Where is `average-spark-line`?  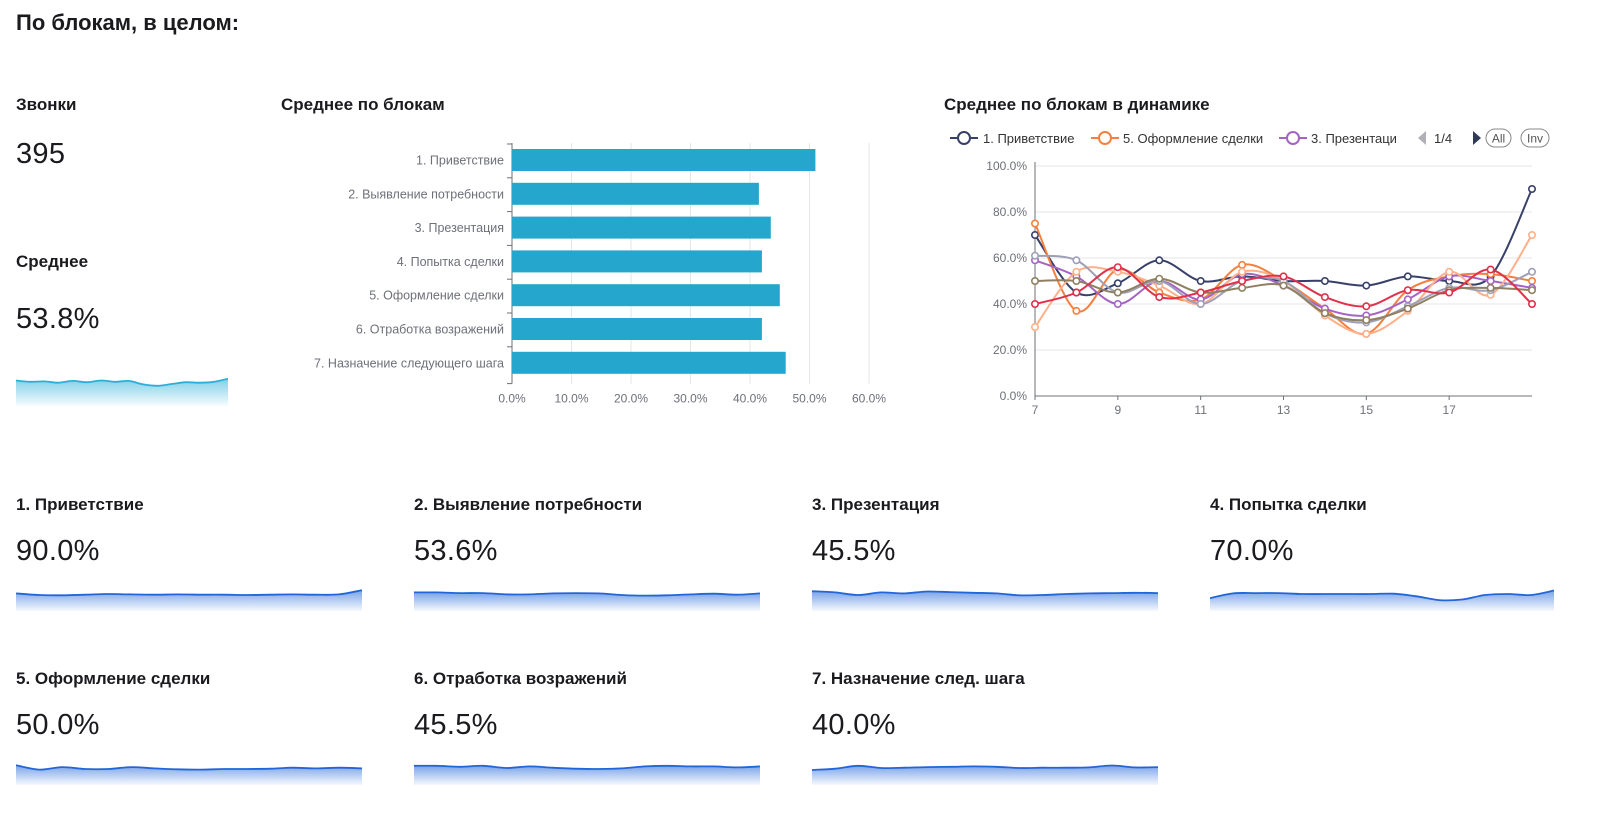
average-spark-line is located at coordinates (122, 382).